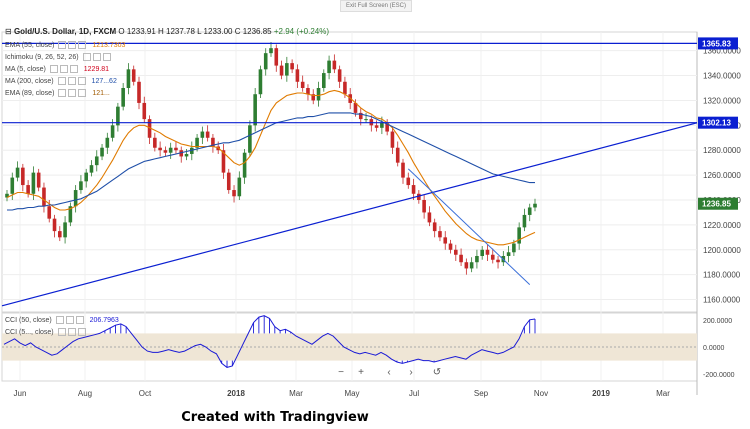 The height and width of the screenshot is (429, 750). I want to click on legend-cci50: CCI (50, close) 206.7963, so click(62, 320).